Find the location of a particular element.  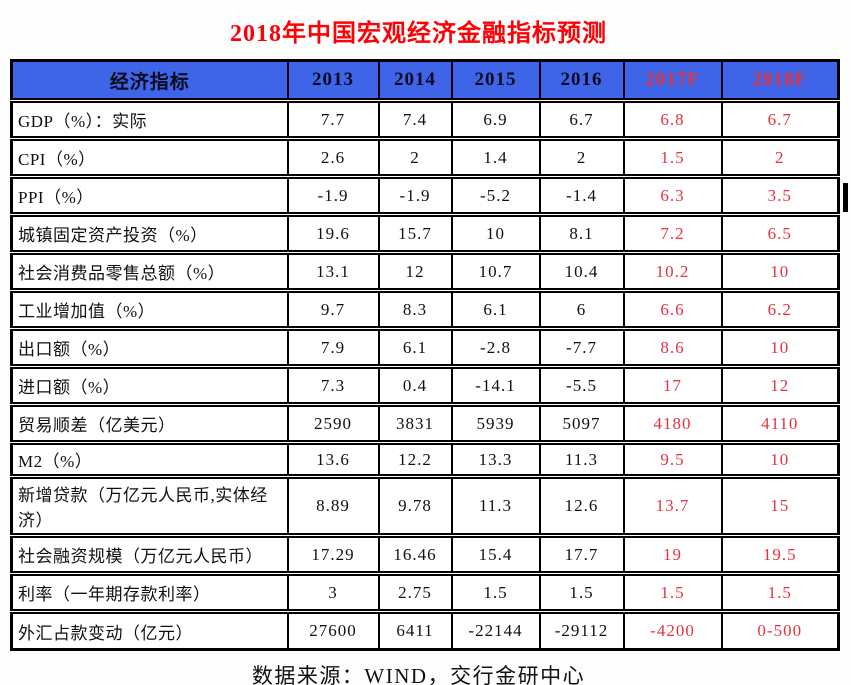

cell-2013: 13.1 is located at coordinates (333, 271).